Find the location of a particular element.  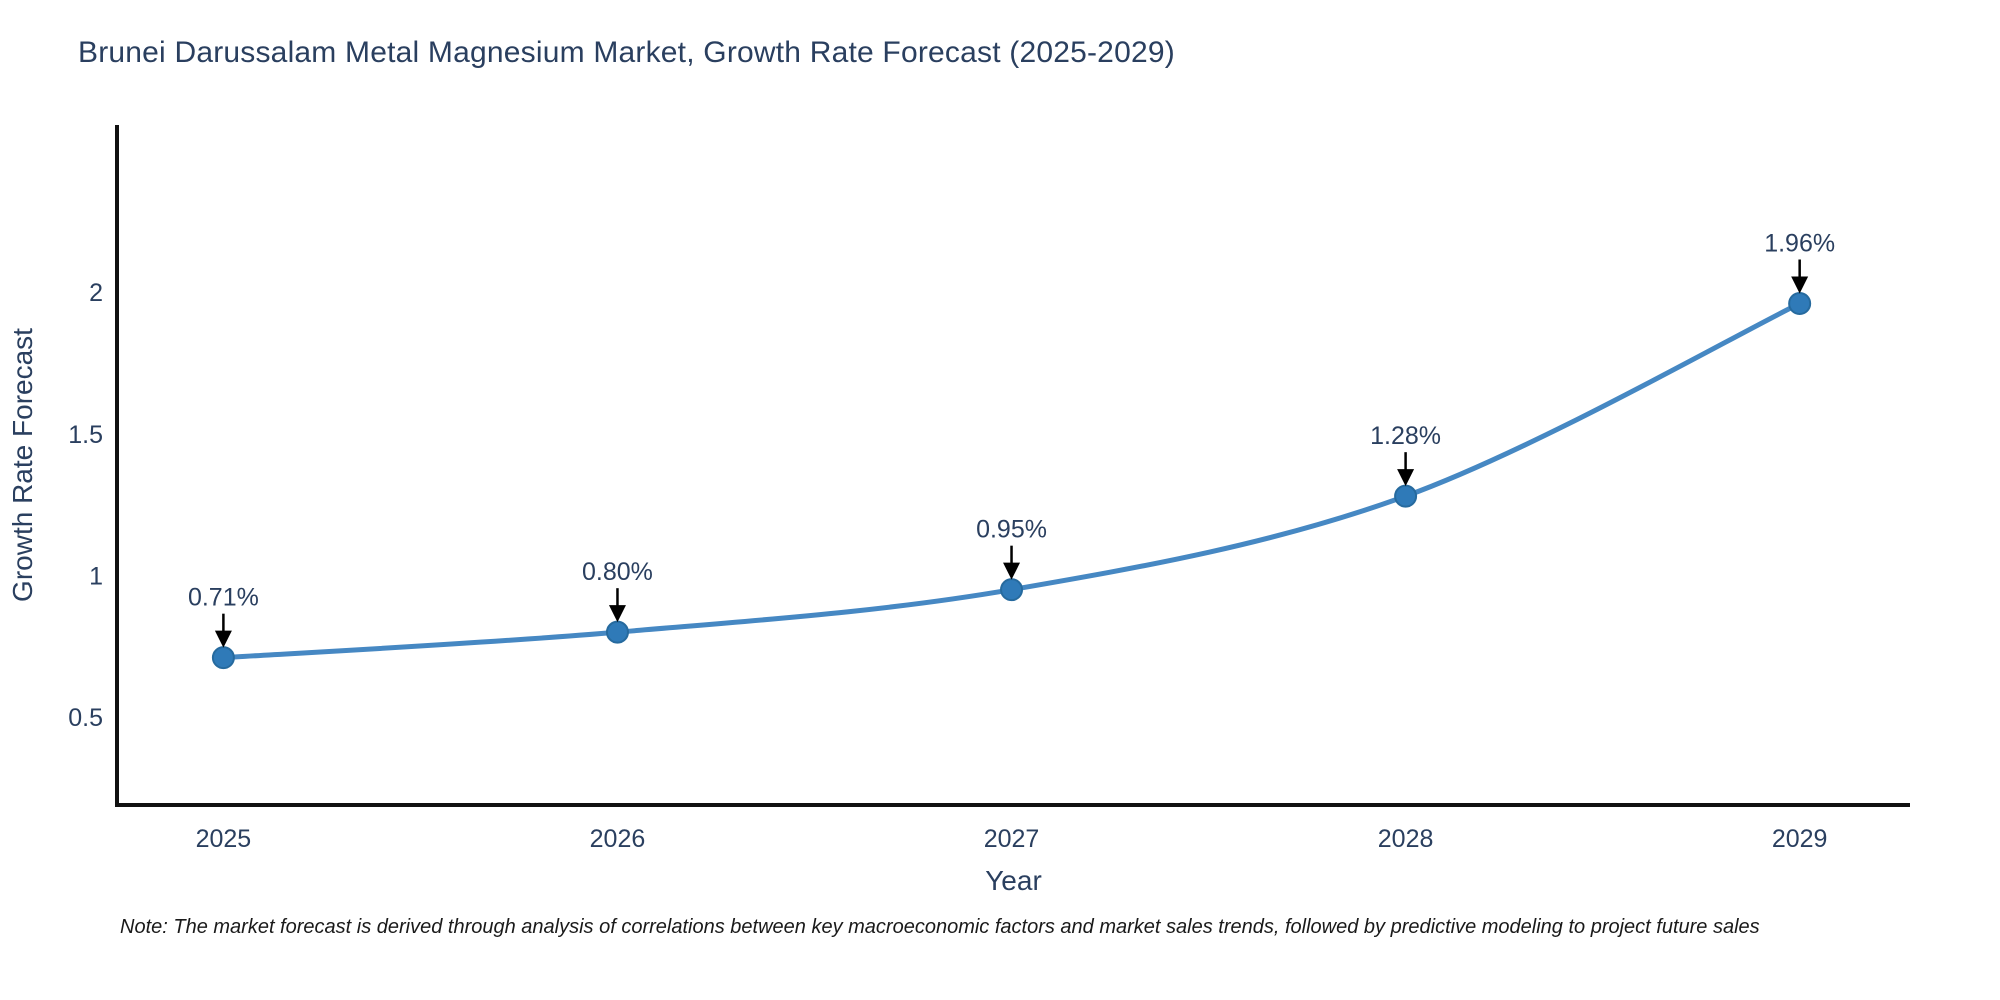

y-axis-title: Growth Rate Forecast is located at coordinates (22, 465).